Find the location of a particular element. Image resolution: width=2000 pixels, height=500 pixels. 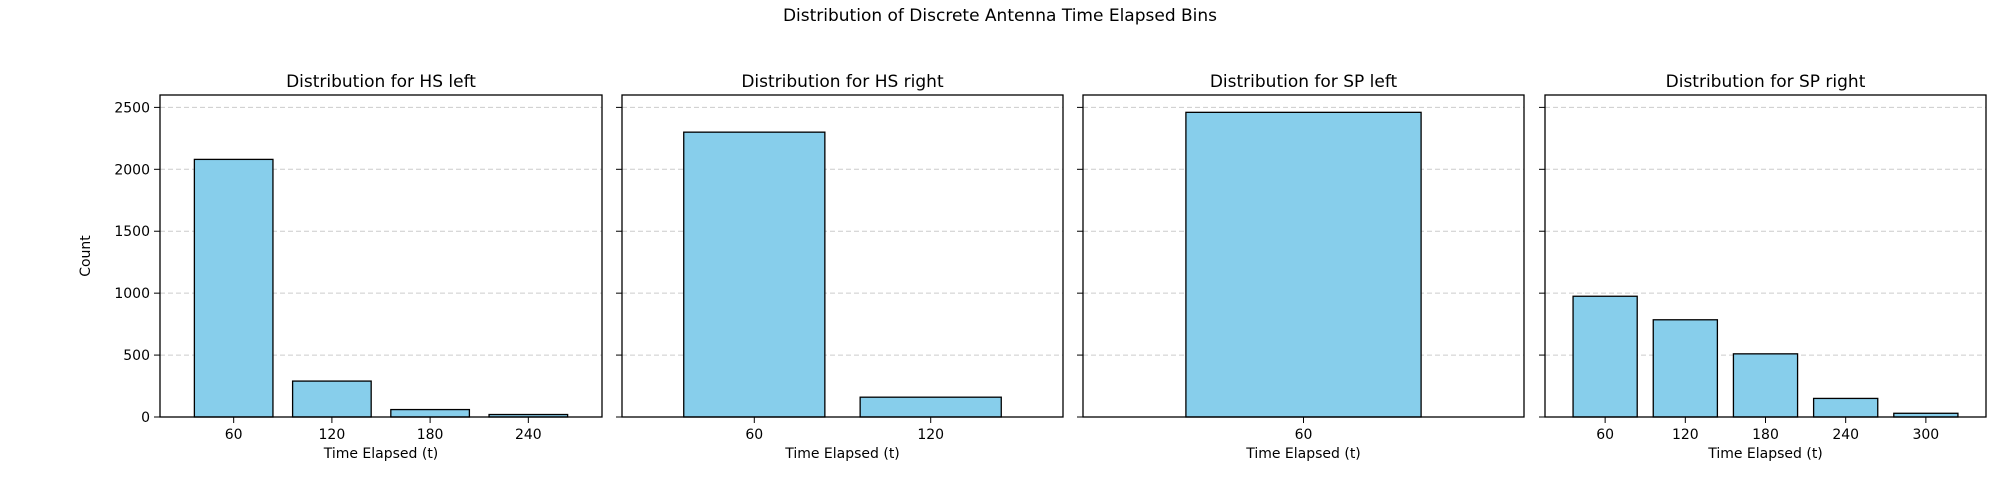

y-axis-label: Count is located at coordinates (86, 256).